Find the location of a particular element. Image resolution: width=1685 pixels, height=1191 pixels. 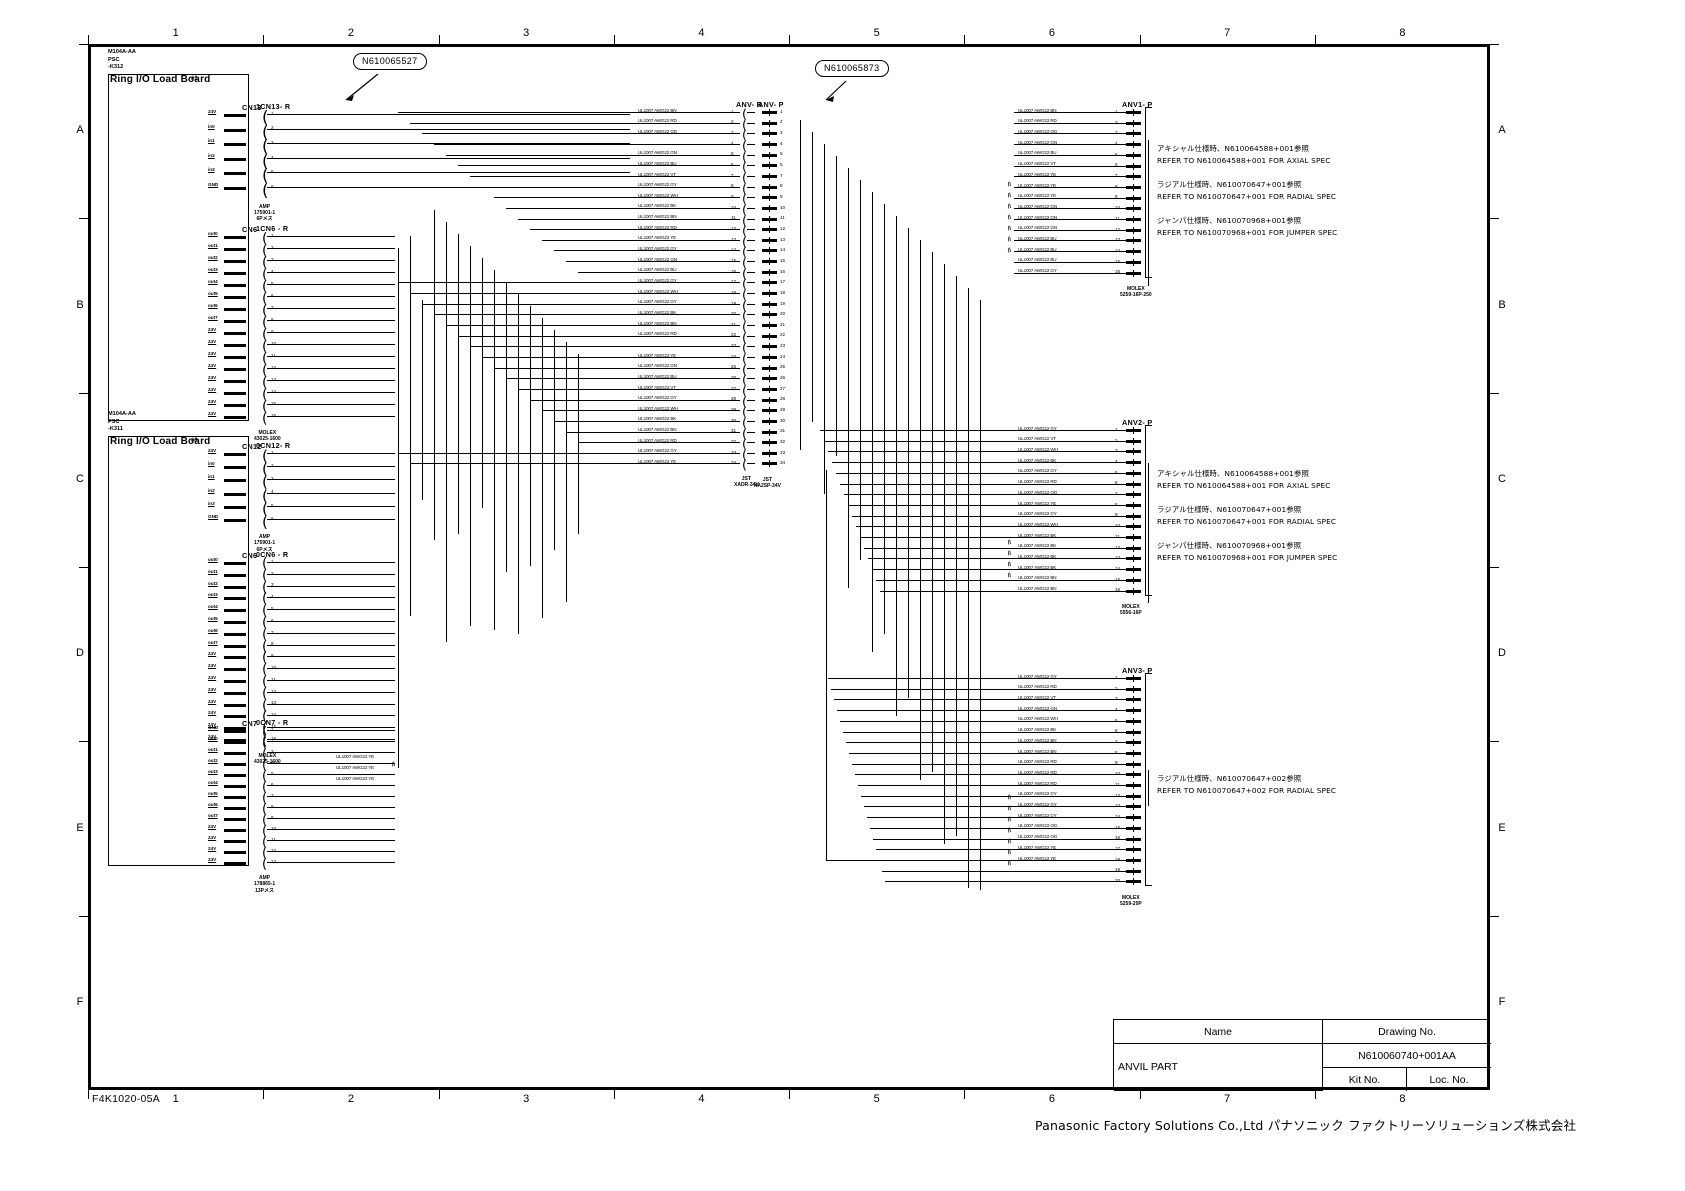

anv-p-pin-number: 11 is located at coordinates (782, 218).